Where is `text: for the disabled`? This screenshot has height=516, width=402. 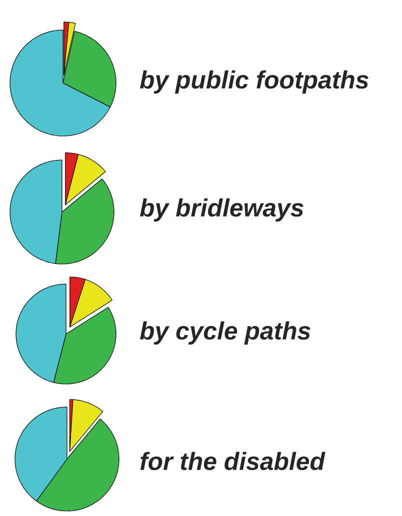
text: for the disabled is located at coordinates (233, 461).